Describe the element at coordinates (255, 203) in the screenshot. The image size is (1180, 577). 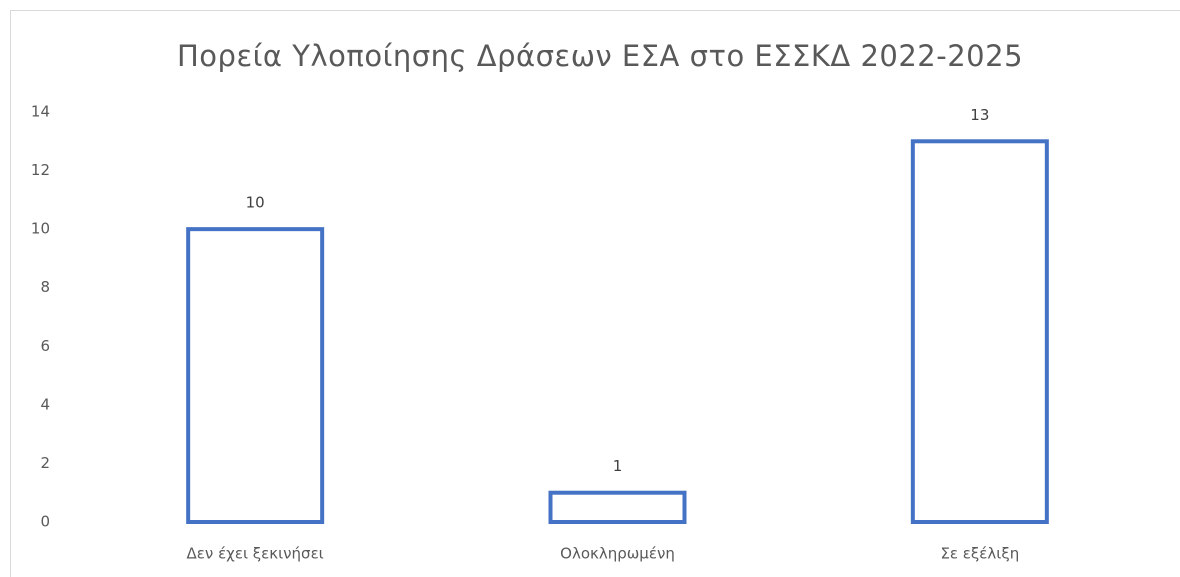
I see `data-label: 10` at that location.